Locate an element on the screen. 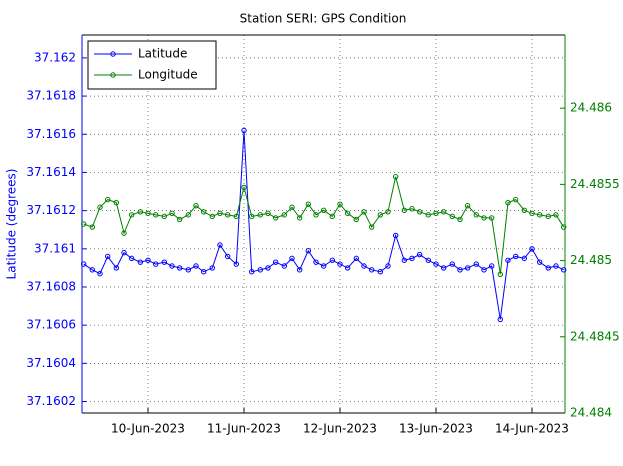 This screenshot has width=623, height=466. y2-tick-label: 24.486 is located at coordinates (591, 108).